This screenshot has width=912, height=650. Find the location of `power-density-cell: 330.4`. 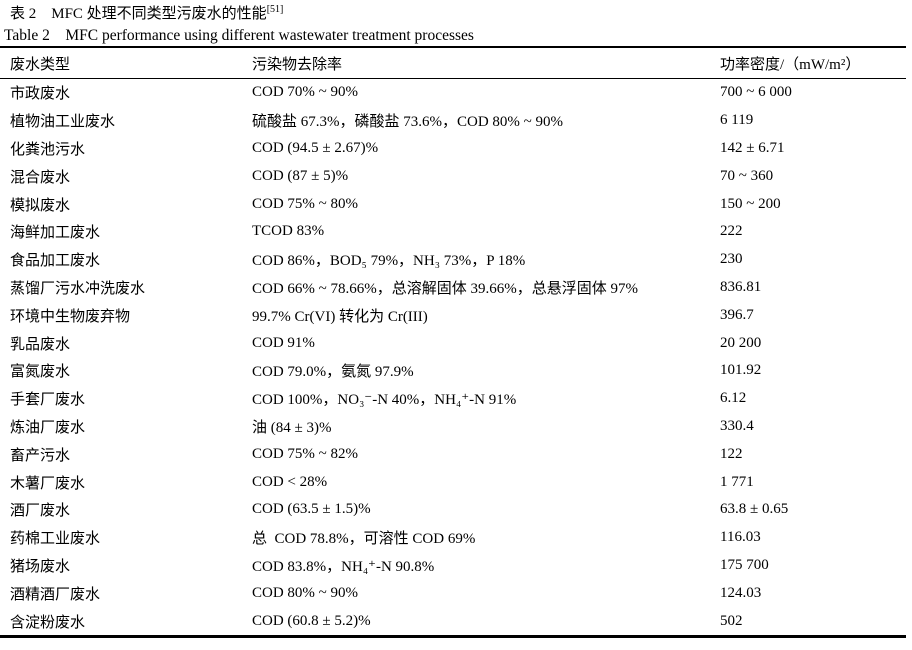

power-density-cell: 330.4 is located at coordinates (737, 425).